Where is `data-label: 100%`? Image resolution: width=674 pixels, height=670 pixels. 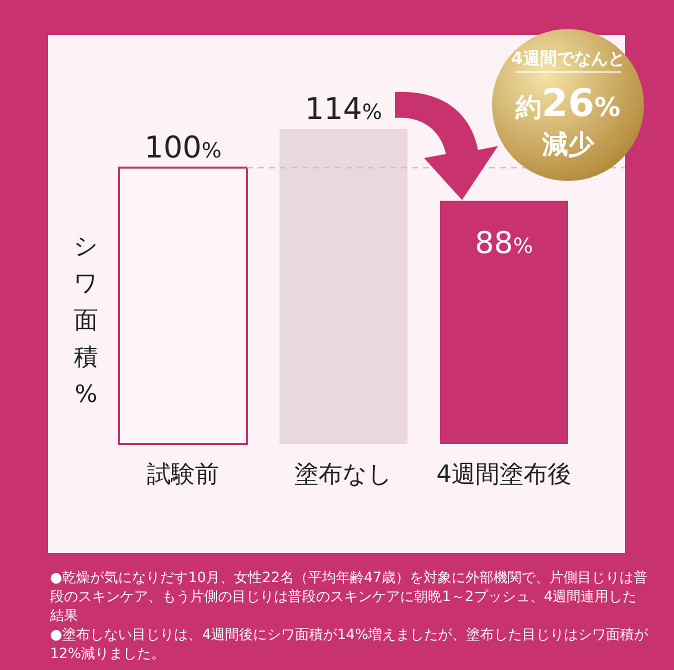 data-label: 100% is located at coordinates (183, 148).